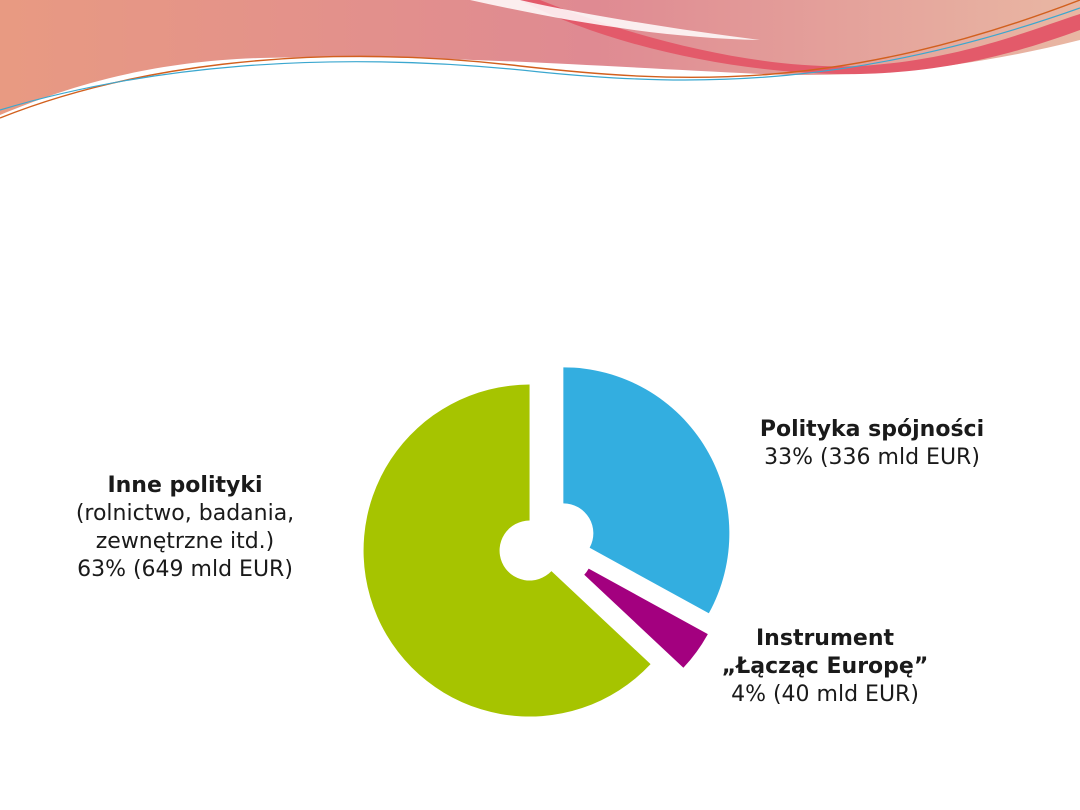 This screenshot has width=1080, height=810. Describe the element at coordinates (872, 429) in the screenshot. I see `label-spojnosci-name: Polityka spójności` at that location.